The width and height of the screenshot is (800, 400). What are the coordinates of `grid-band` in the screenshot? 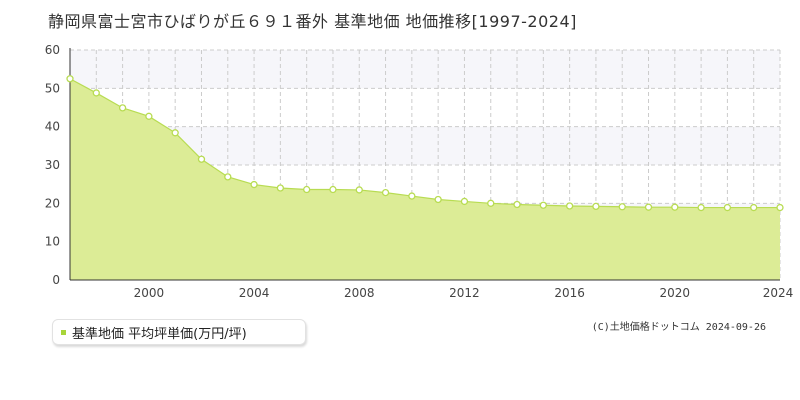 It's located at (425, 69).